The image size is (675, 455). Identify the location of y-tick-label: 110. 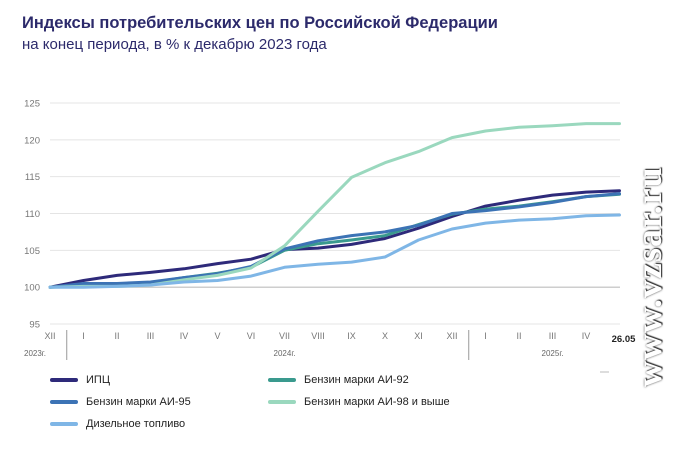
(32, 214).